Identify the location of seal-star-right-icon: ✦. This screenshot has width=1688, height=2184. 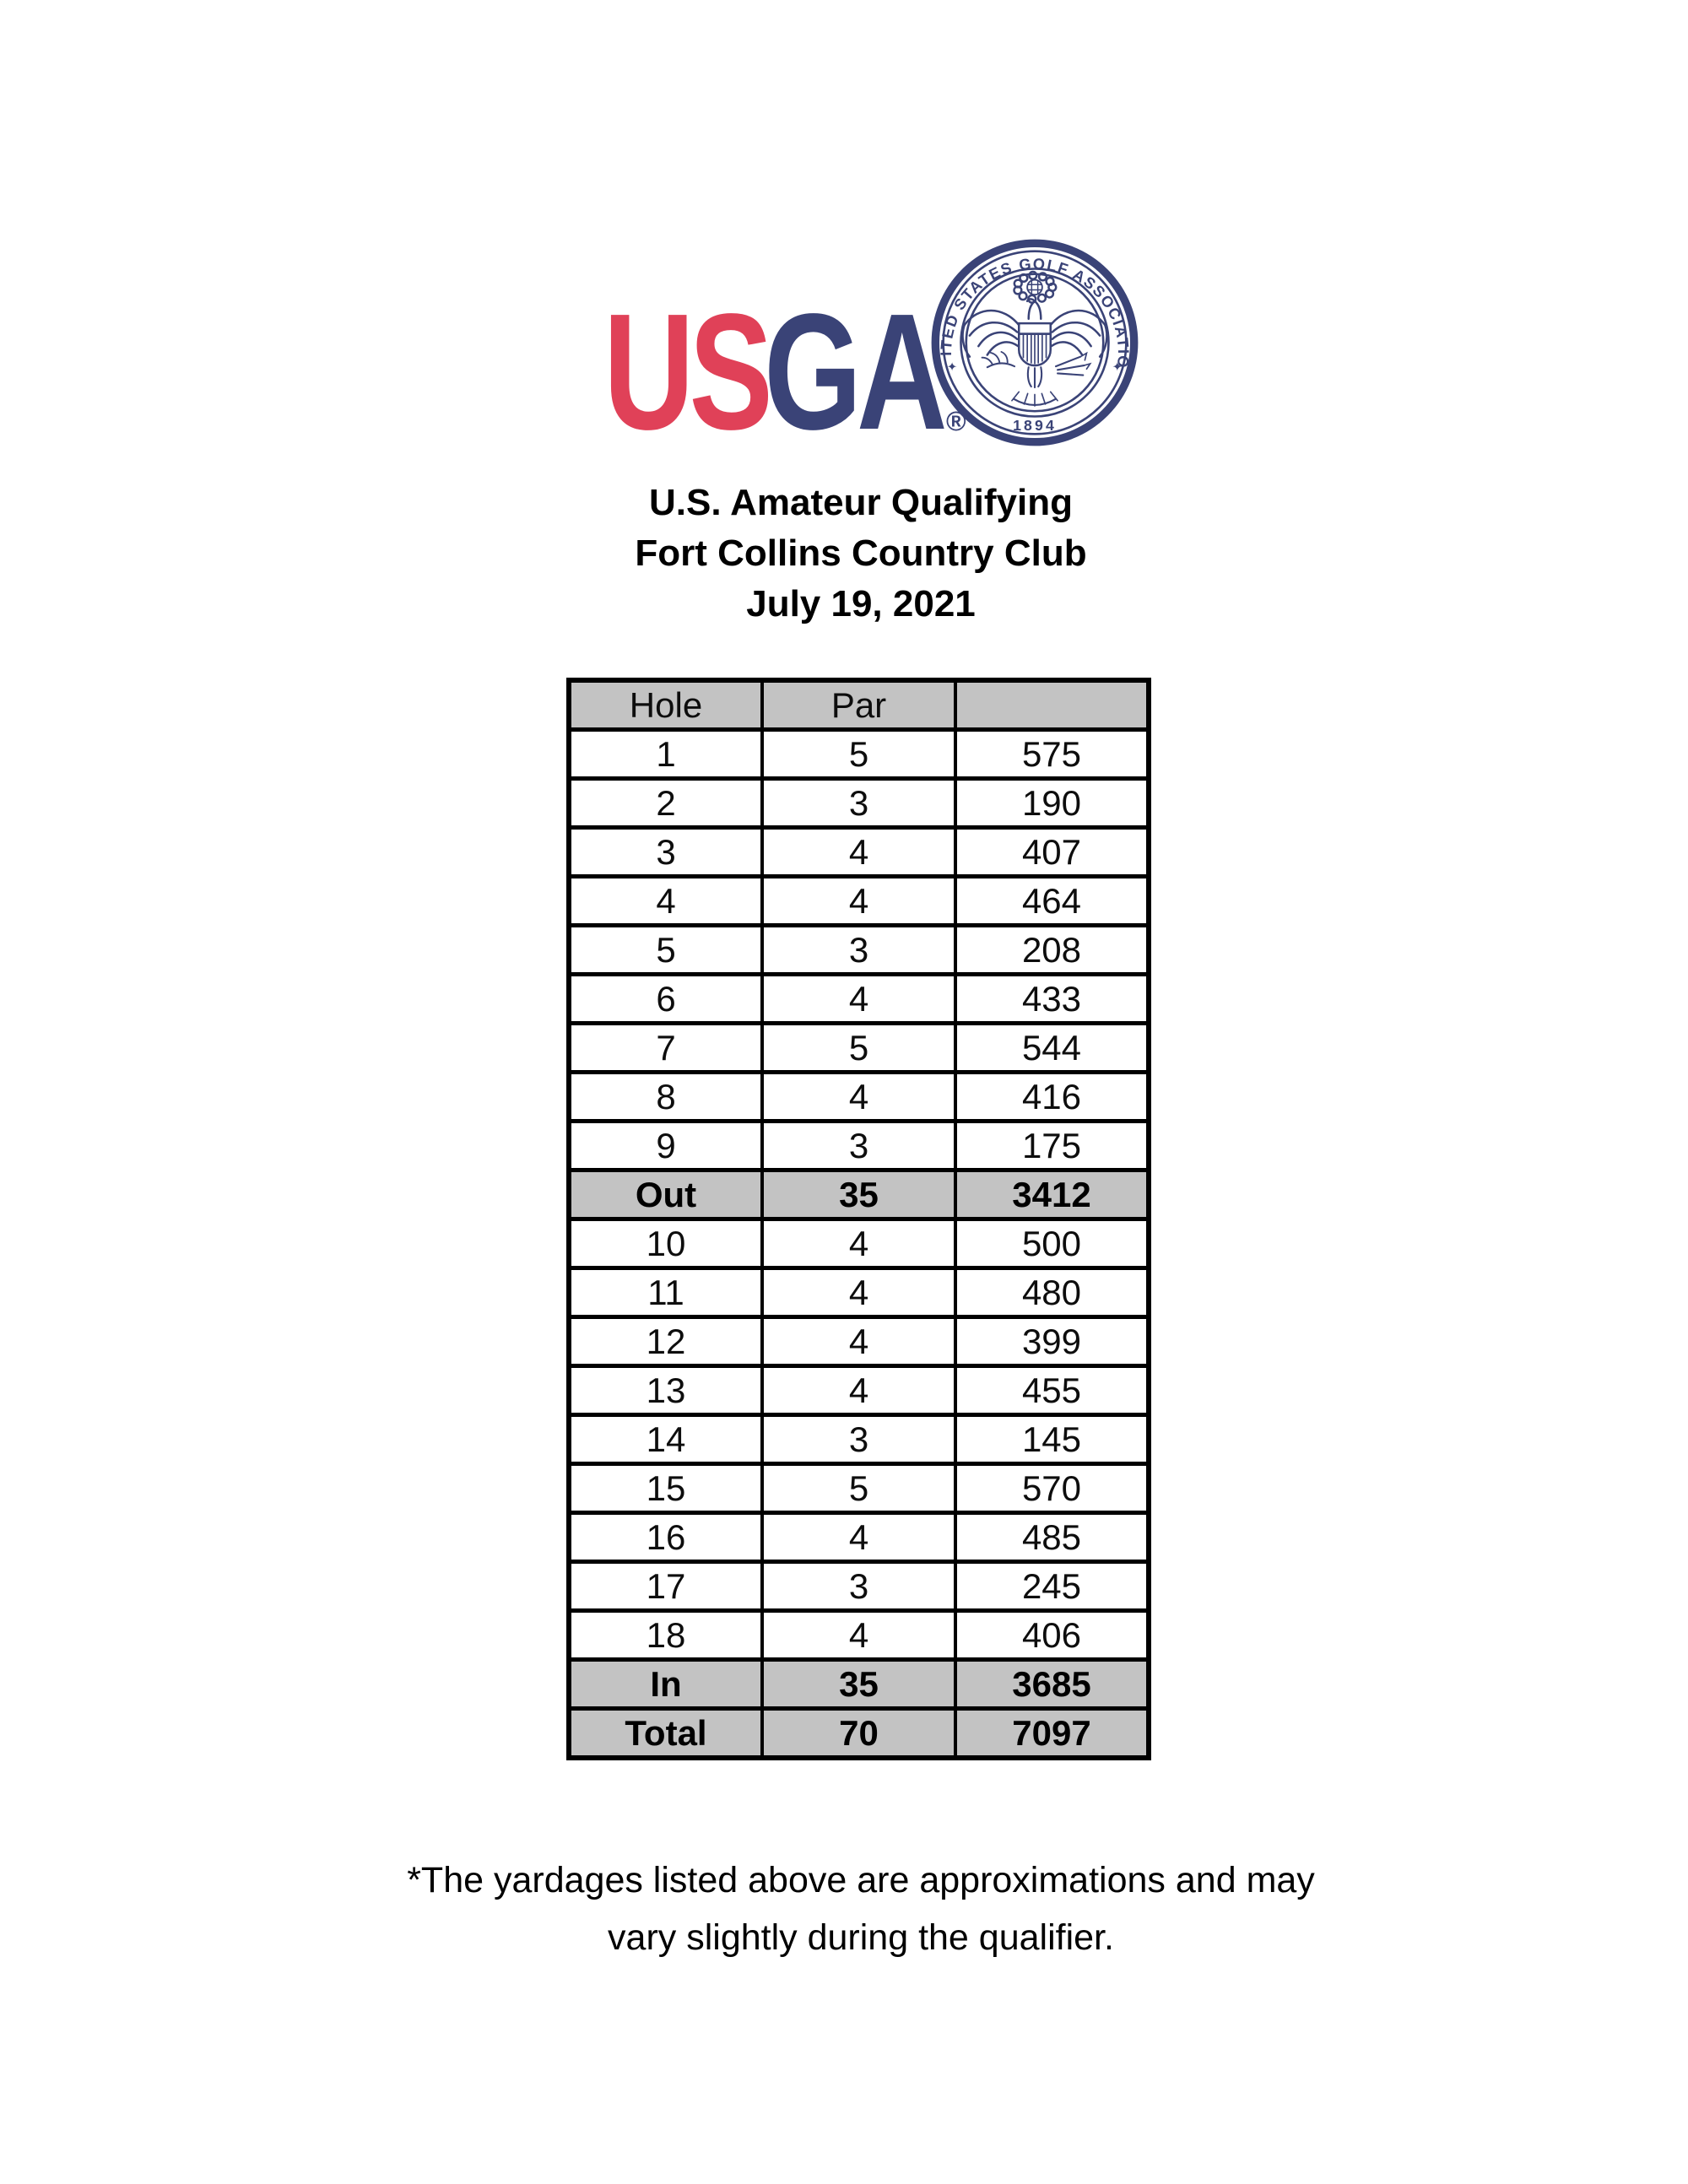
(1117, 367).